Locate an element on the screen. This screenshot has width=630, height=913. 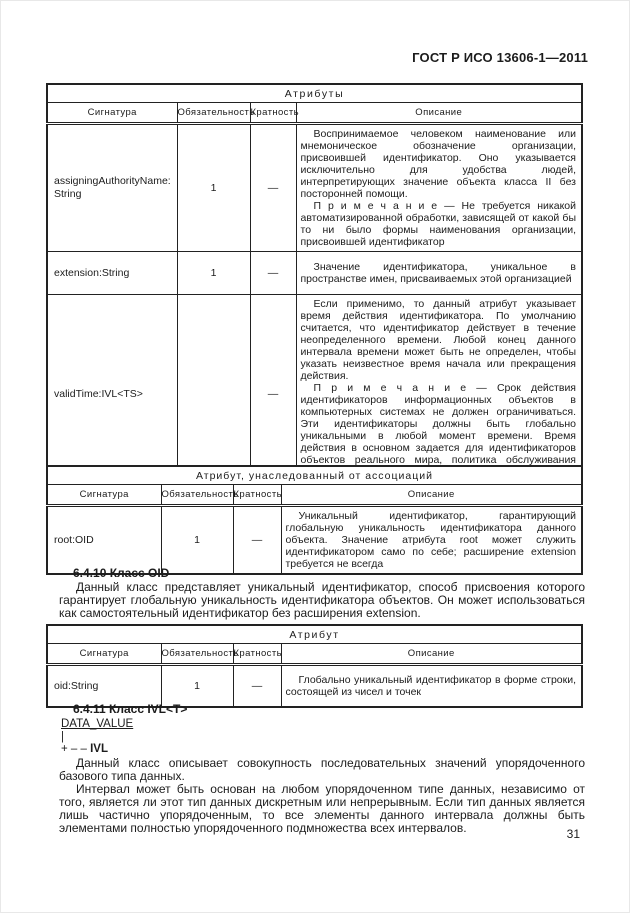
table-title-row: Атрибут is located at coordinates (314, 634).